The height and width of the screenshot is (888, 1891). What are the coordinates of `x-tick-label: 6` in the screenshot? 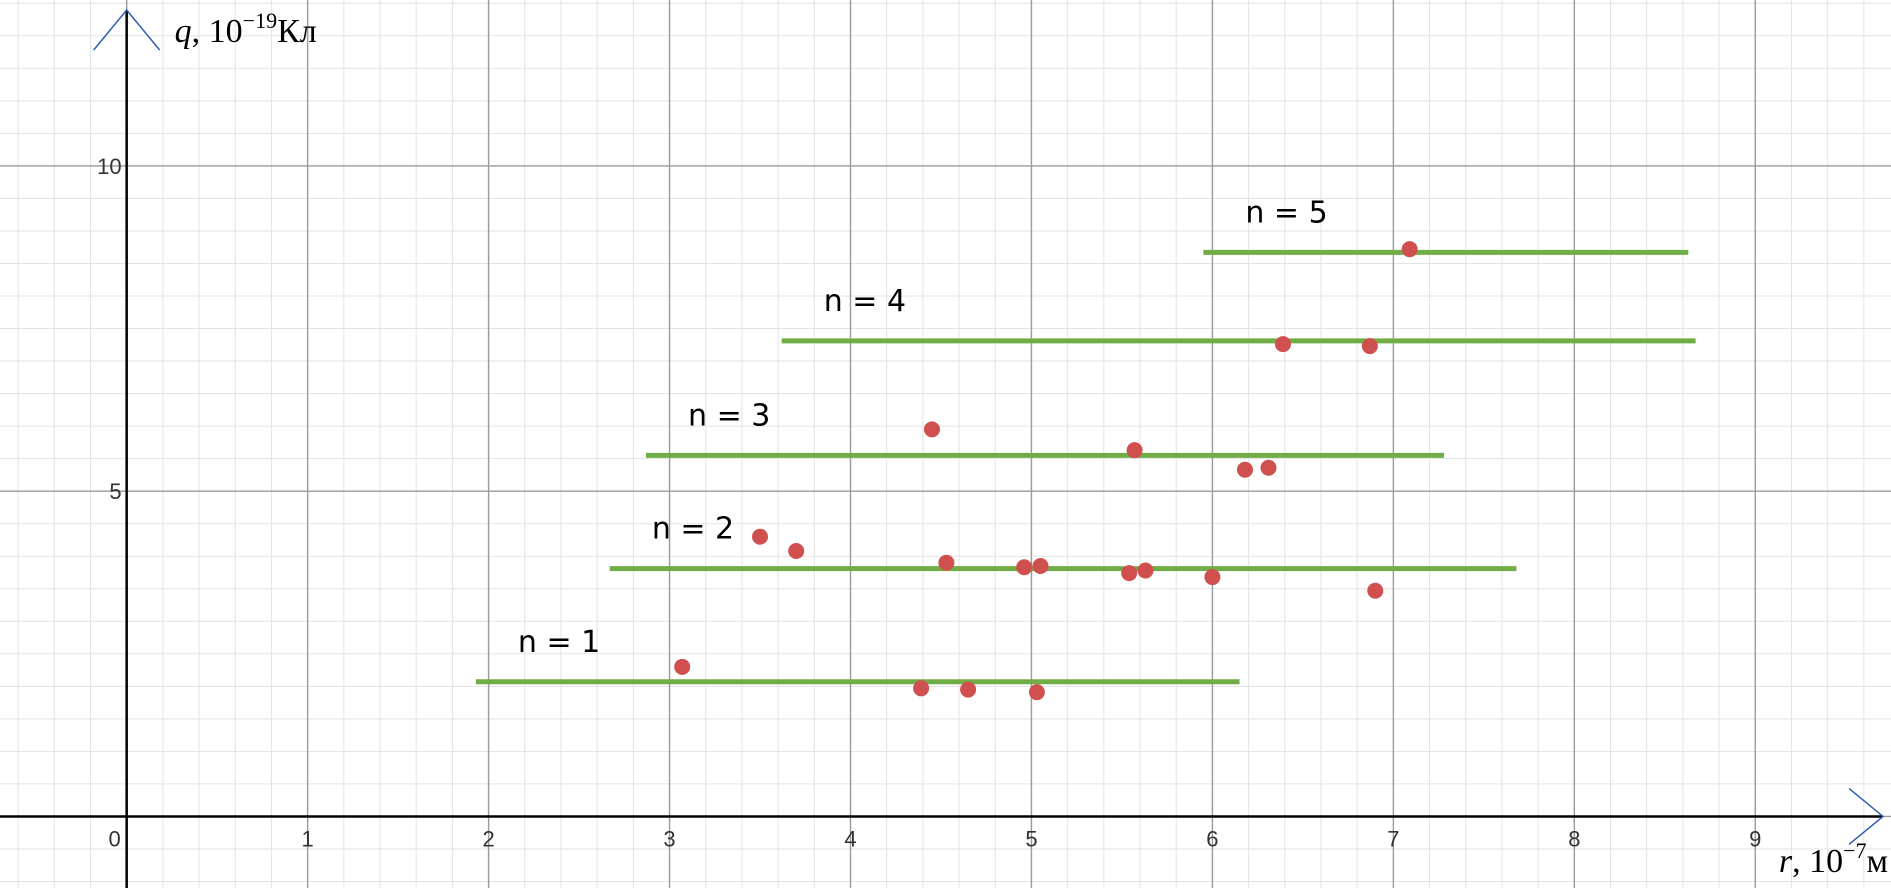 It's located at (1212, 838).